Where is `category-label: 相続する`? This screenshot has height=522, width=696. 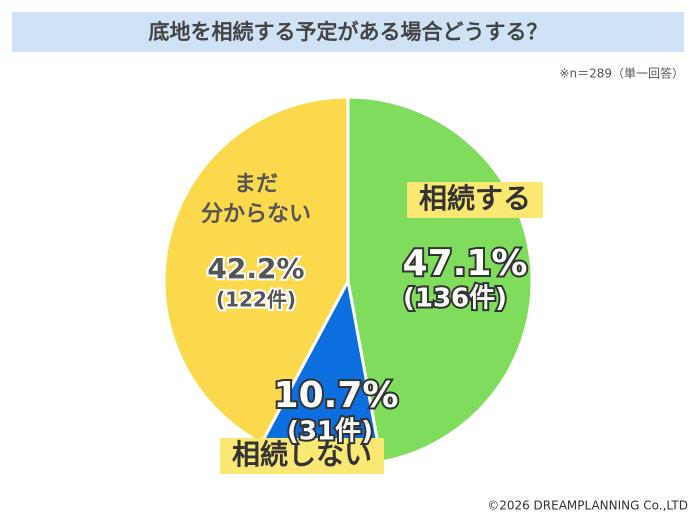 category-label: 相続する is located at coordinates (475, 198).